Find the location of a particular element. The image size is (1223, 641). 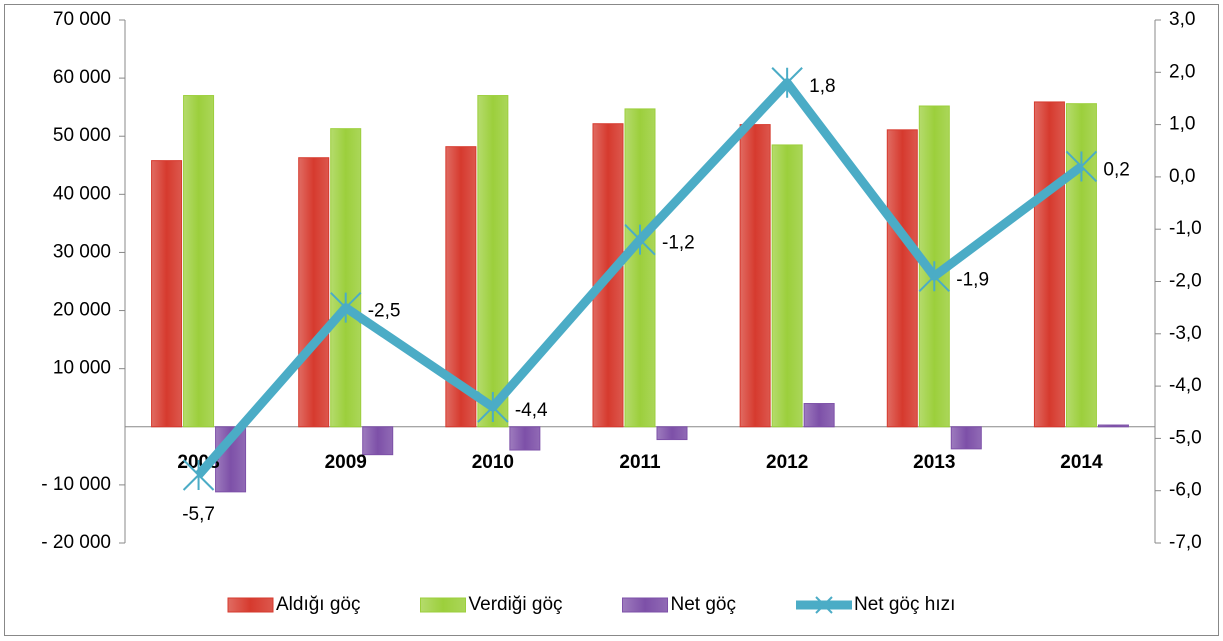

y2-tick-label: -5,0 is located at coordinates (1185, 437).